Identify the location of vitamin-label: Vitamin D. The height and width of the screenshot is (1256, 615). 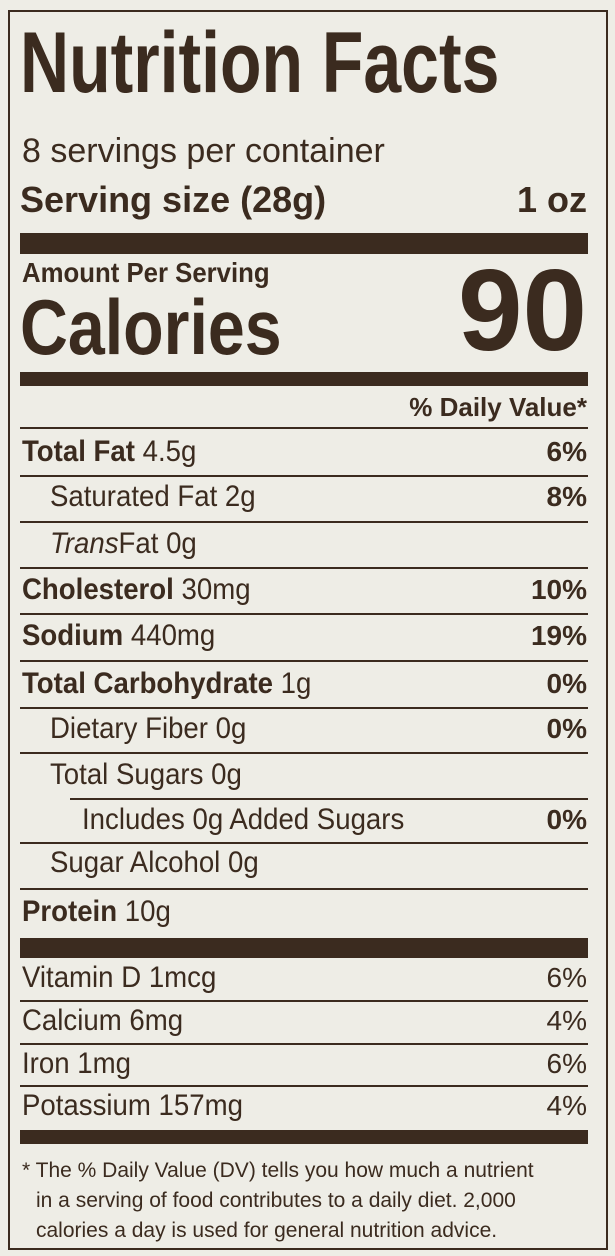
(82, 977).